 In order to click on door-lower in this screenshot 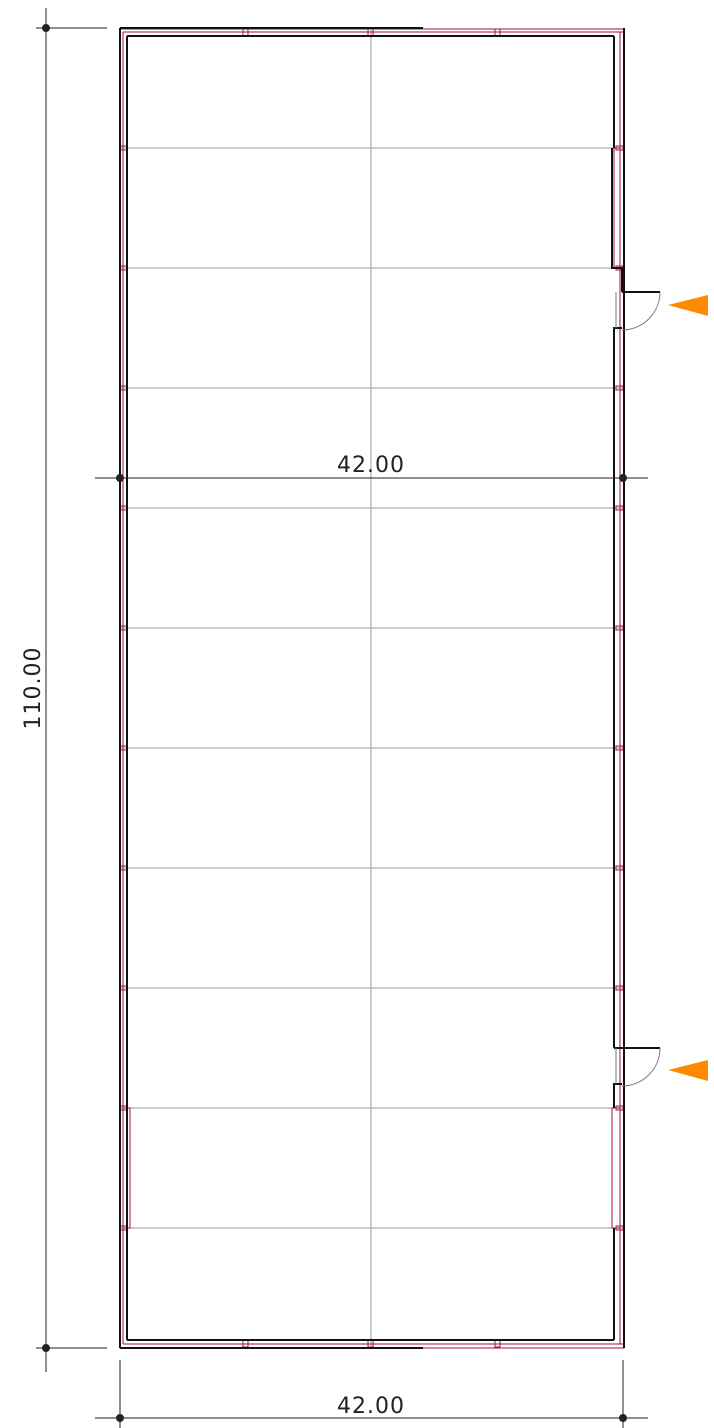, I will do `click(638, 1067)`.